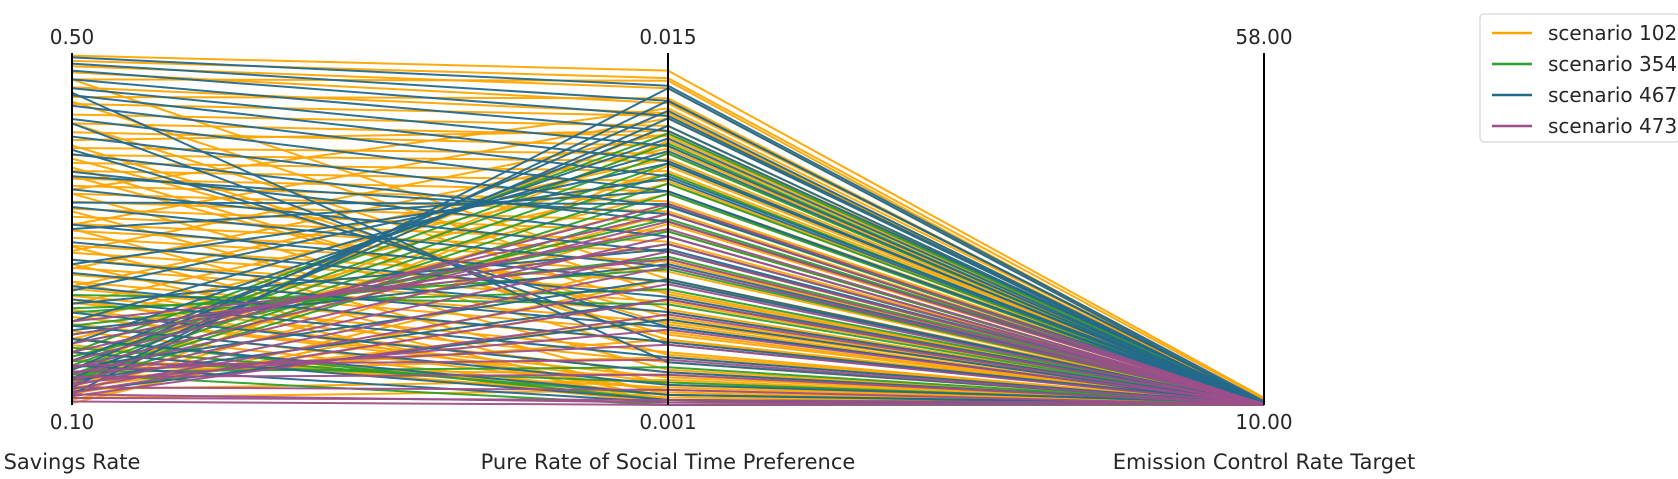  I want to click on axis-min-tick: 0.10, so click(72, 422).